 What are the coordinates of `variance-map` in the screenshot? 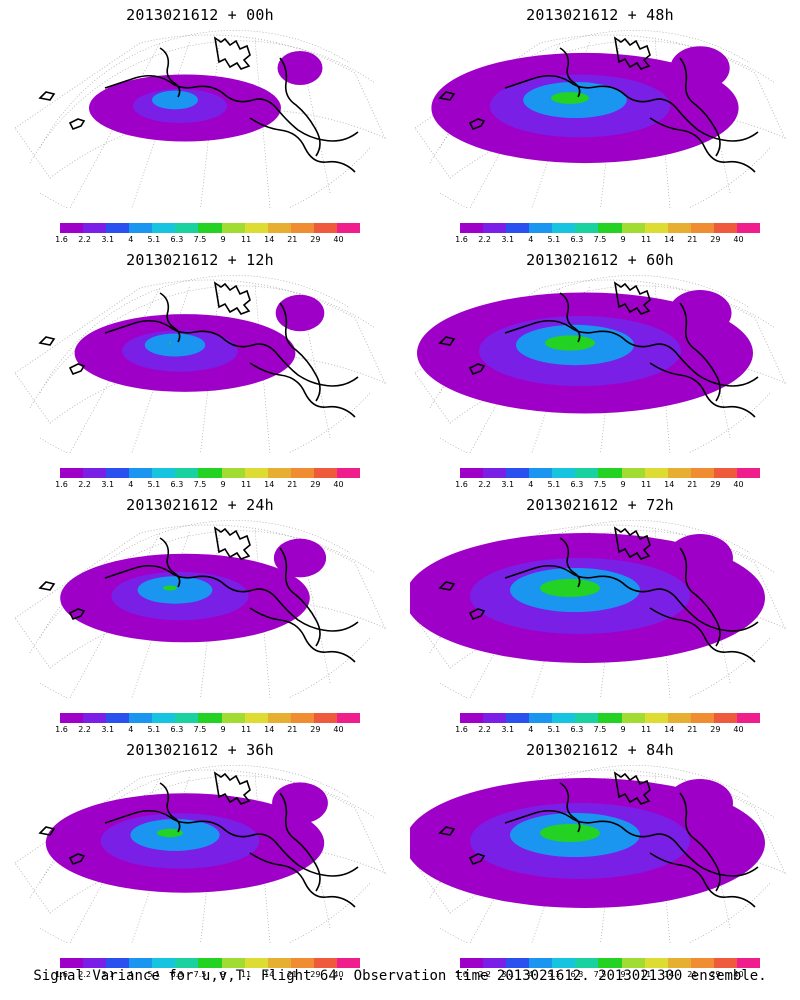 It's located at (200, 609).